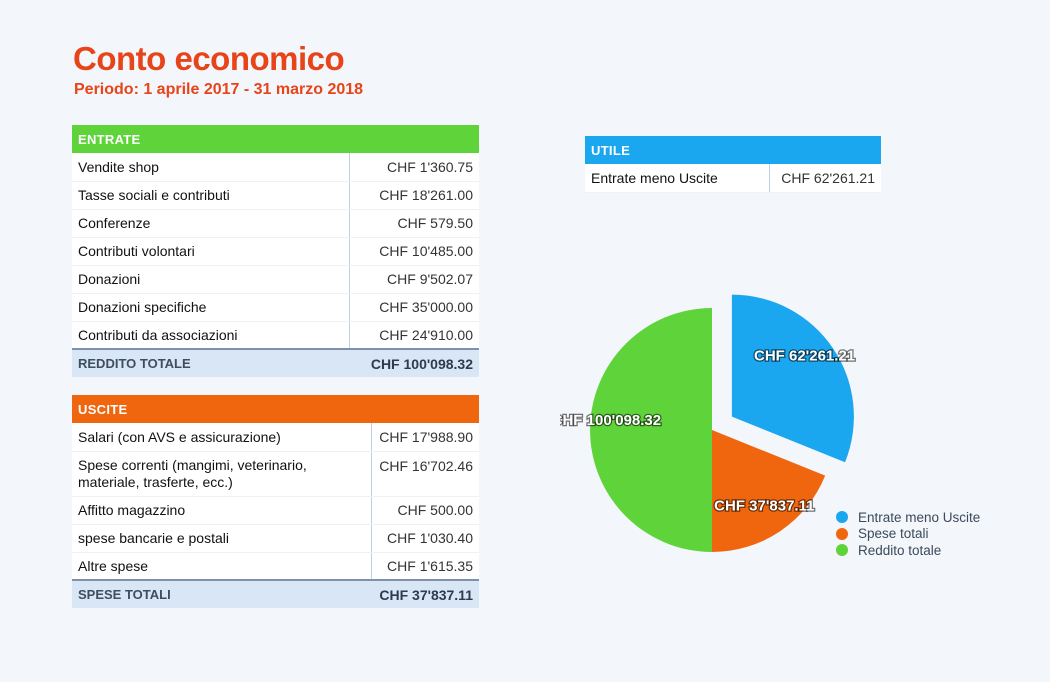  I want to click on table-row: Affitto magazzino CHF 500.00, so click(275, 510).